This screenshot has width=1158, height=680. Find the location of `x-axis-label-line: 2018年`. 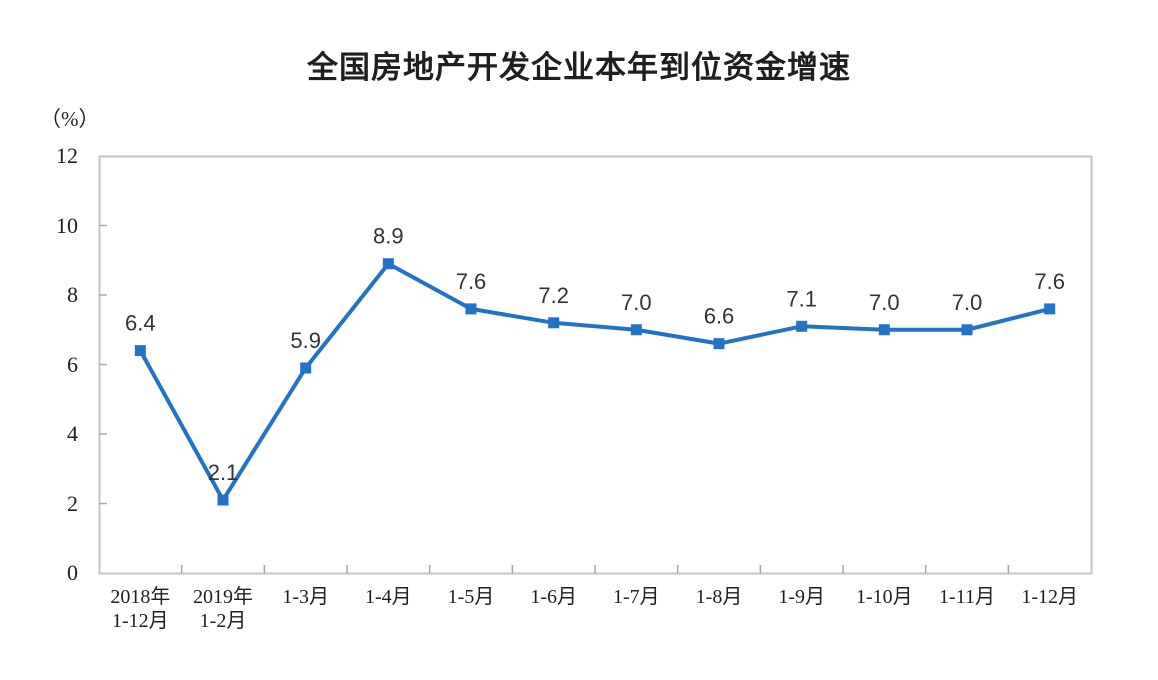

x-axis-label-line: 2018年 is located at coordinates (140, 597).